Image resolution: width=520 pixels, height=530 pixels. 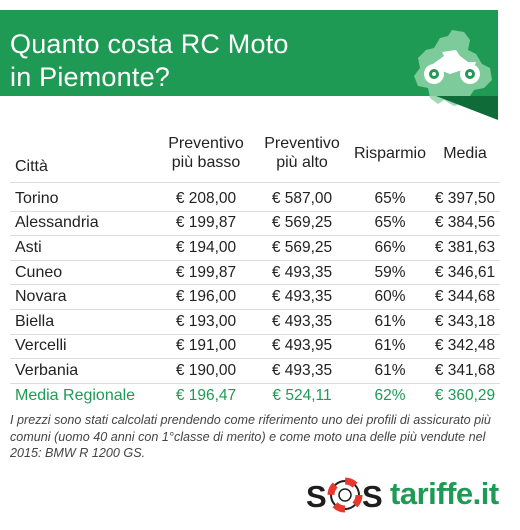 I want to click on avg-cell: € 384,56, so click(x=465, y=224).